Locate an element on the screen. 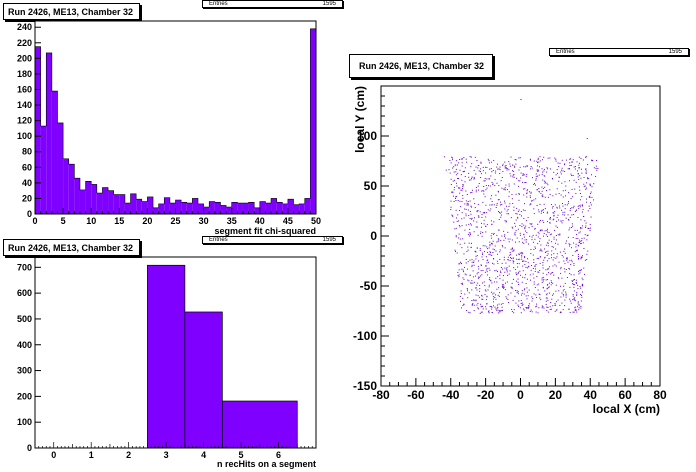  nhits-xtick-label: 0 is located at coordinates (53, 455).